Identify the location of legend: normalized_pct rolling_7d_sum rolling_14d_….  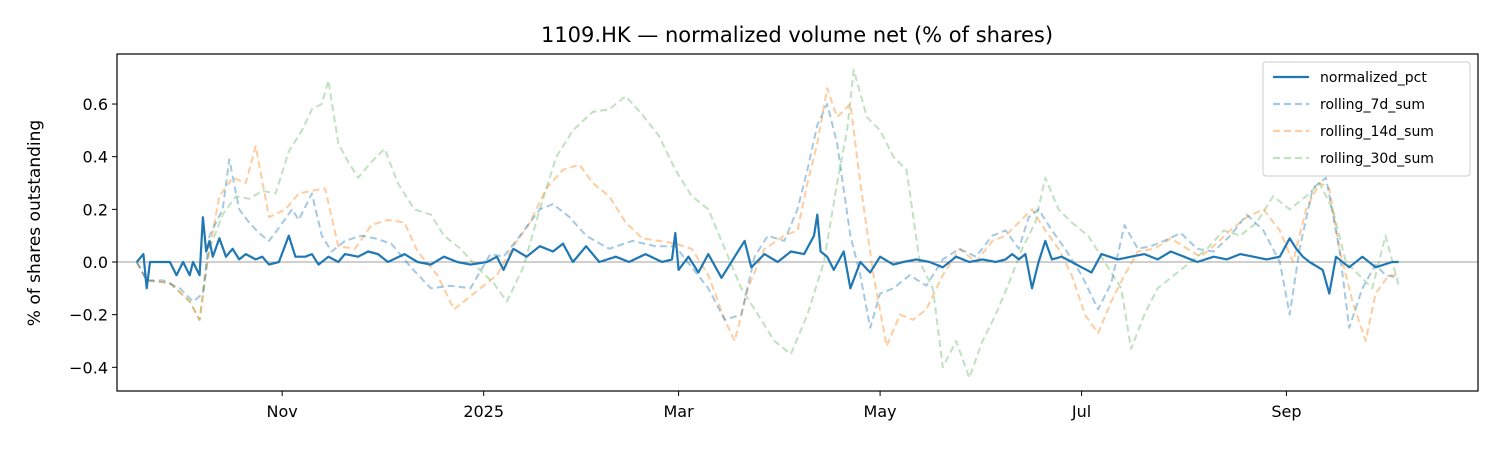
(1366, 119).